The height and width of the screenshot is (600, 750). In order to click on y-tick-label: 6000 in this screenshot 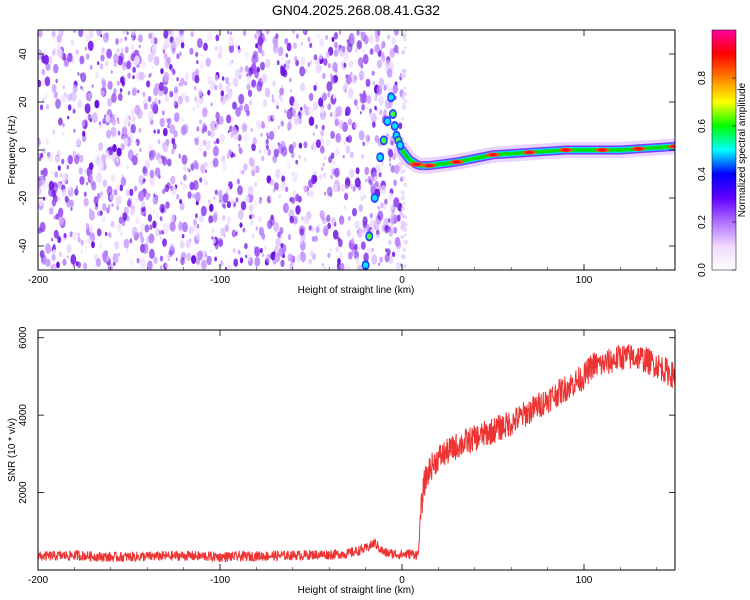, I will do `click(23, 337)`.